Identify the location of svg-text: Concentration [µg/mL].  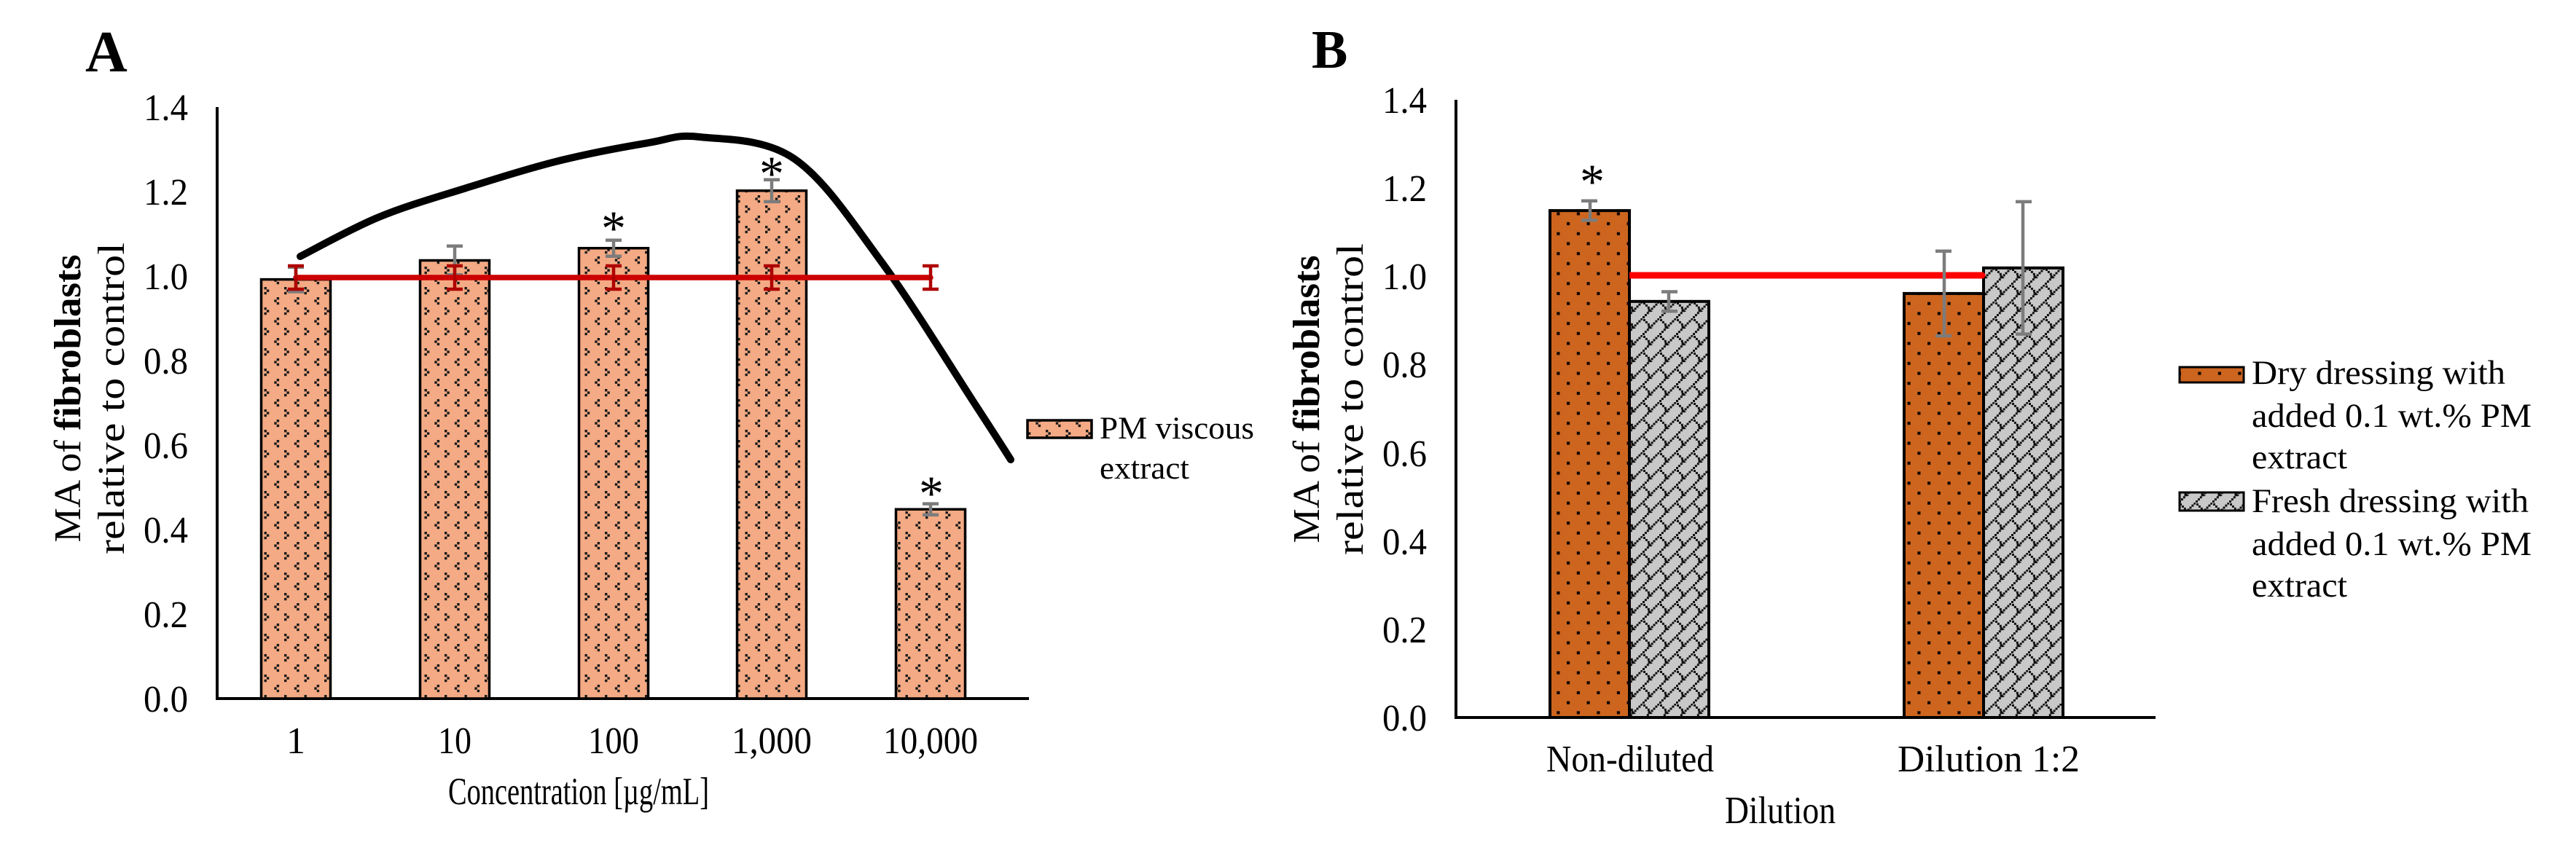
(578, 792).